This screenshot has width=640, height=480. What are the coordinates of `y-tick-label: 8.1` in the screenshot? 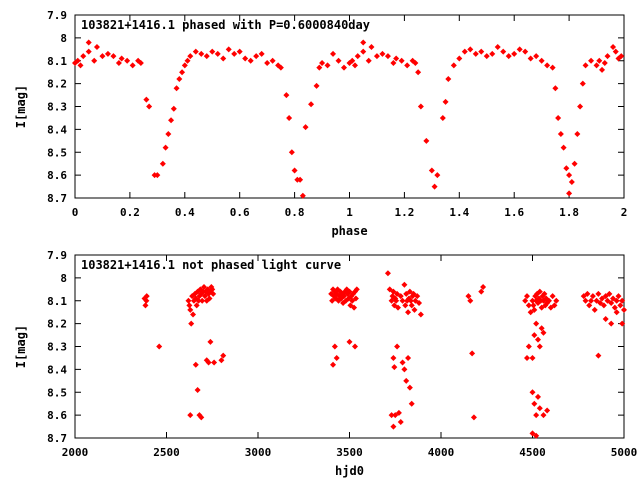 It's located at (57, 301).